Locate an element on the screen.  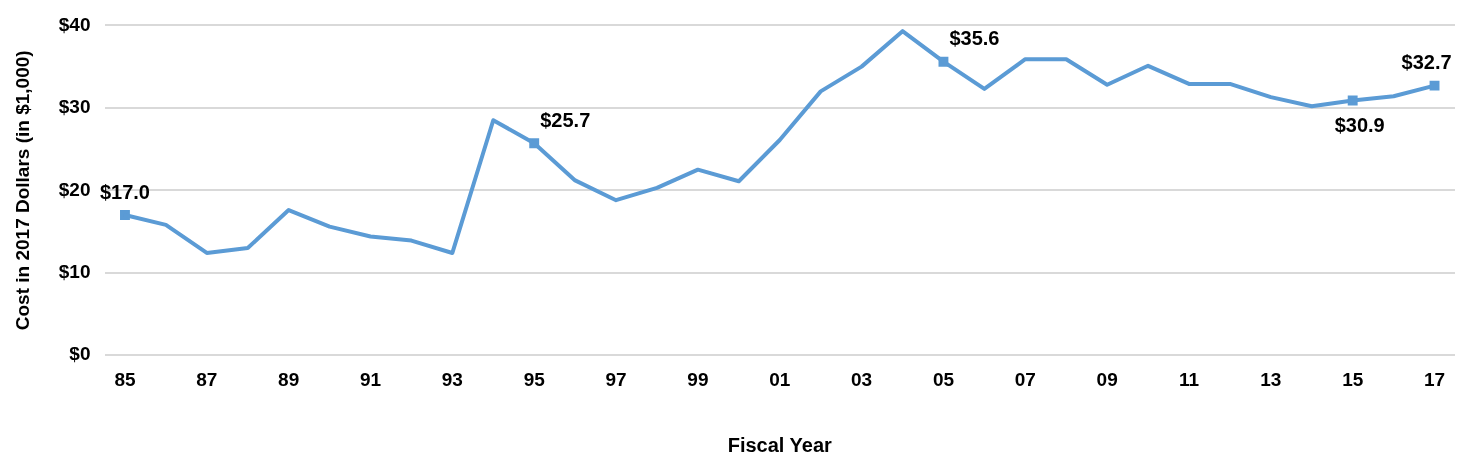
x-tick-label: 91 is located at coordinates (370, 379).